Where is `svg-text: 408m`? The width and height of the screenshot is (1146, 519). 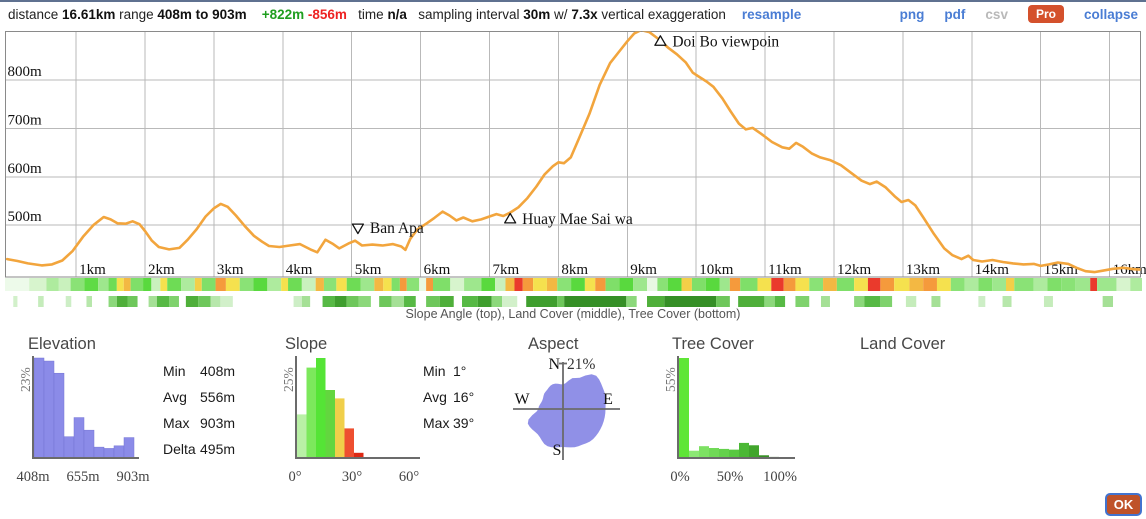 svg-text: 408m is located at coordinates (33, 477).